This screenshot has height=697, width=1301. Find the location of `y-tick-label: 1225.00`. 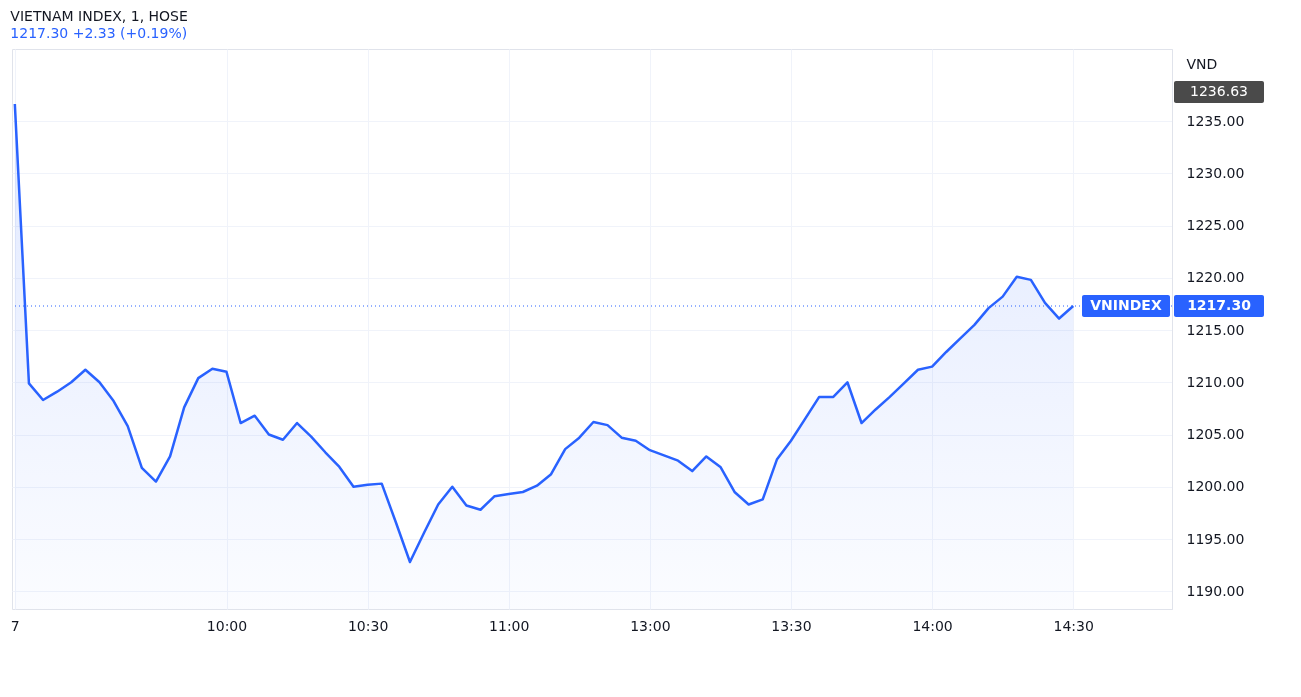

y-tick-label: 1225.00 is located at coordinates (1215, 225).